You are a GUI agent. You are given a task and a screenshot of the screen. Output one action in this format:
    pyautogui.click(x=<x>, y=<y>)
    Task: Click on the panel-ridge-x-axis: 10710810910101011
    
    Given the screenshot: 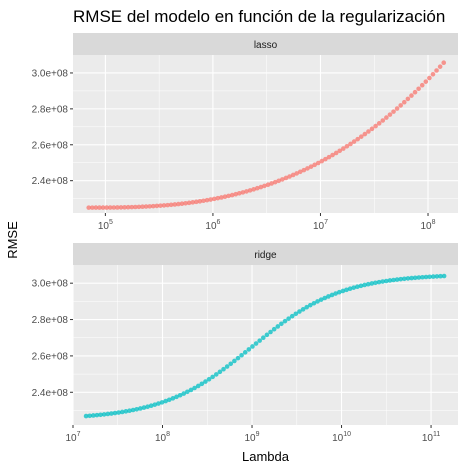 What is the action you would take?
    pyautogui.click(x=252, y=434)
    